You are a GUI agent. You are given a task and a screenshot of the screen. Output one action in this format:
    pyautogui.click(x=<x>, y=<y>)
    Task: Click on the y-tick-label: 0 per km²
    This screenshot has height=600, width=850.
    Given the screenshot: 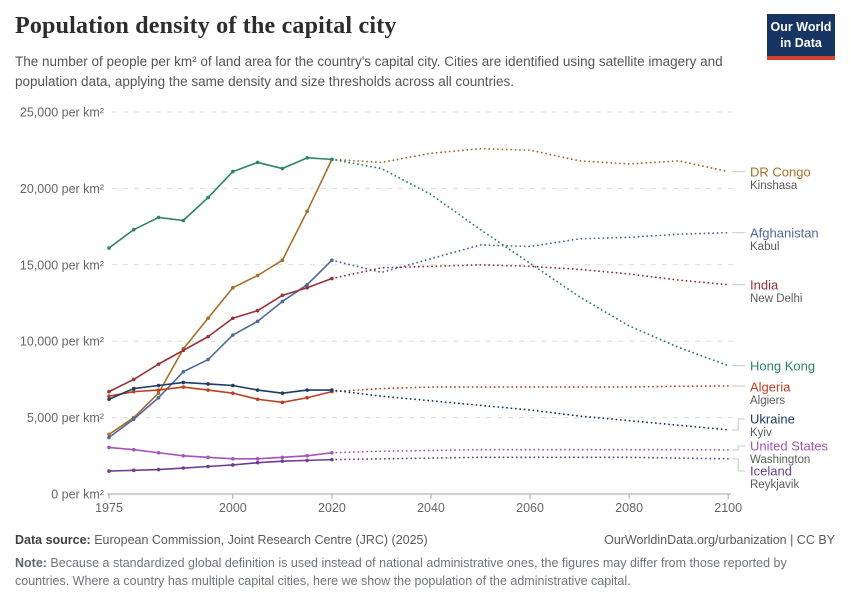 What is the action you would take?
    pyautogui.click(x=77, y=495)
    